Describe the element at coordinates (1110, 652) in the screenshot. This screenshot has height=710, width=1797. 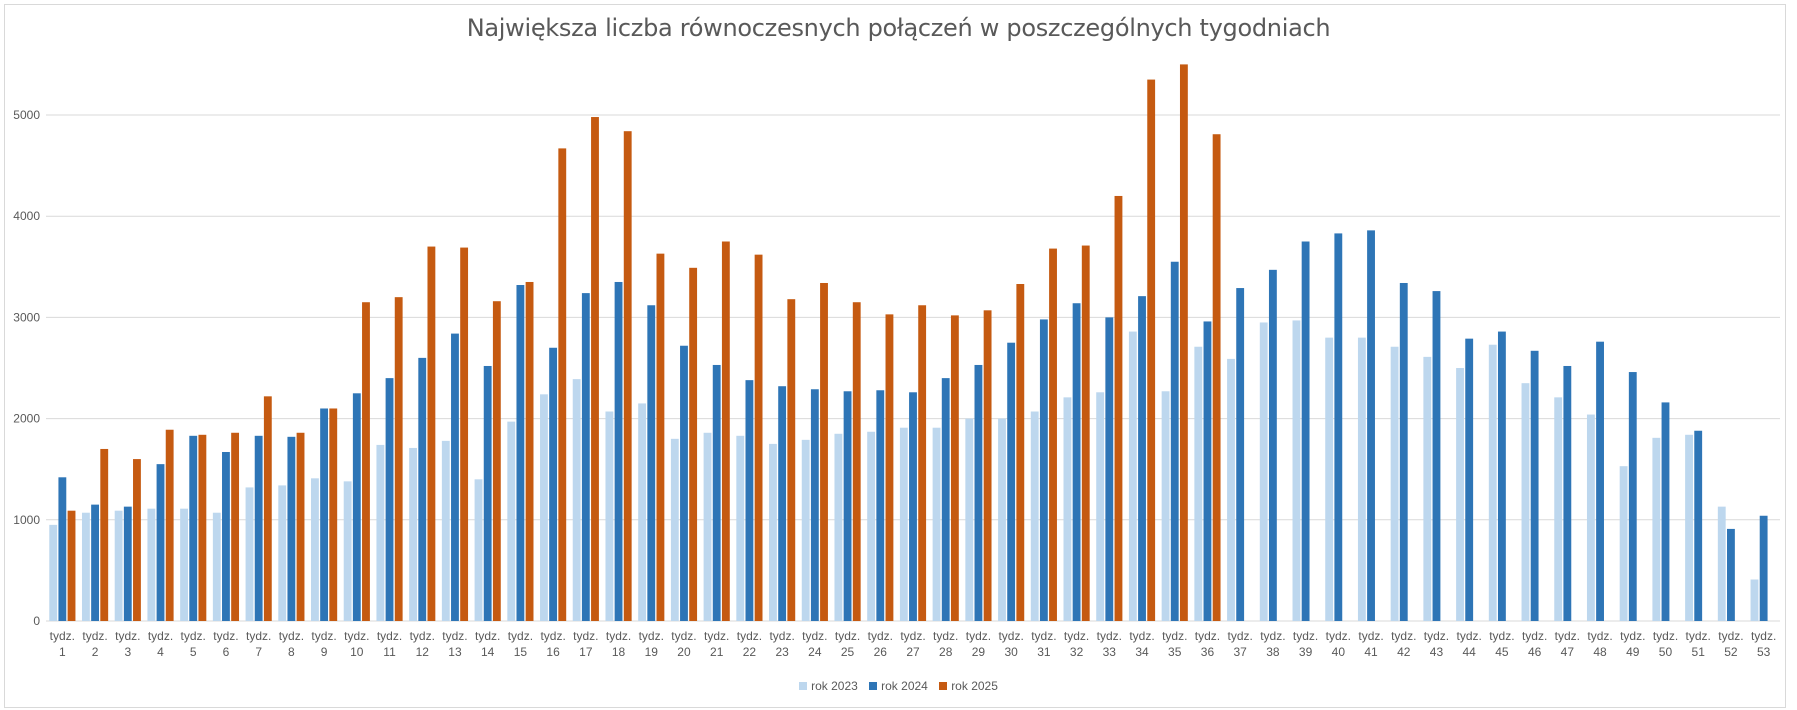
I see `x-tick-label: 33` at that location.